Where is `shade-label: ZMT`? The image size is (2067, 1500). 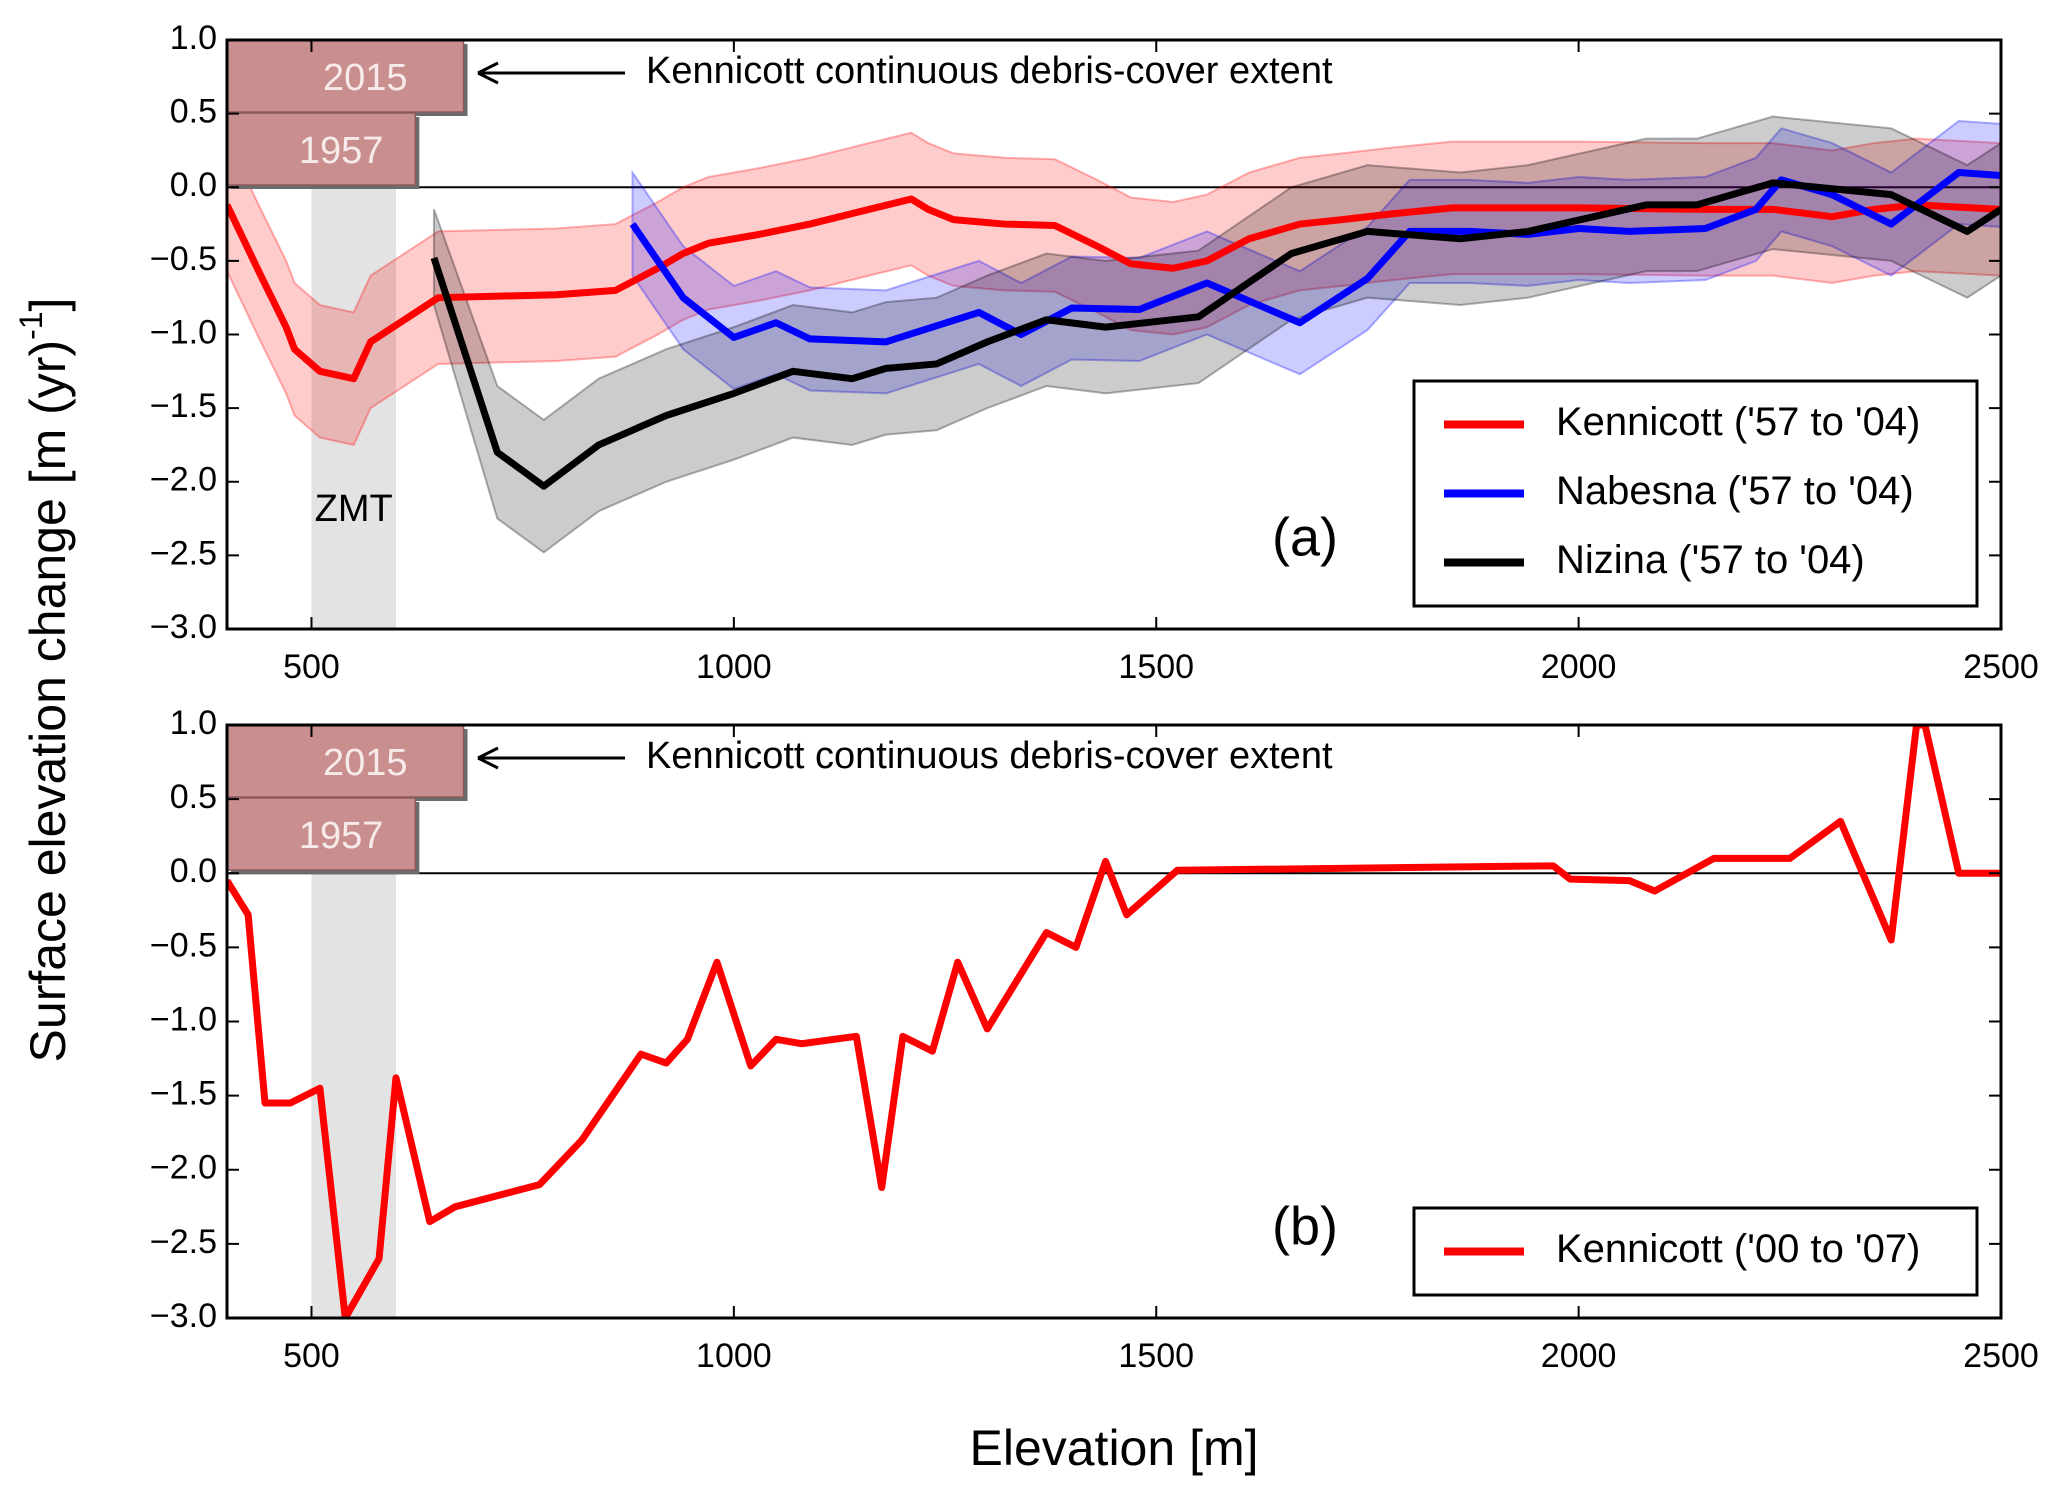 shade-label: ZMT is located at coordinates (354, 509).